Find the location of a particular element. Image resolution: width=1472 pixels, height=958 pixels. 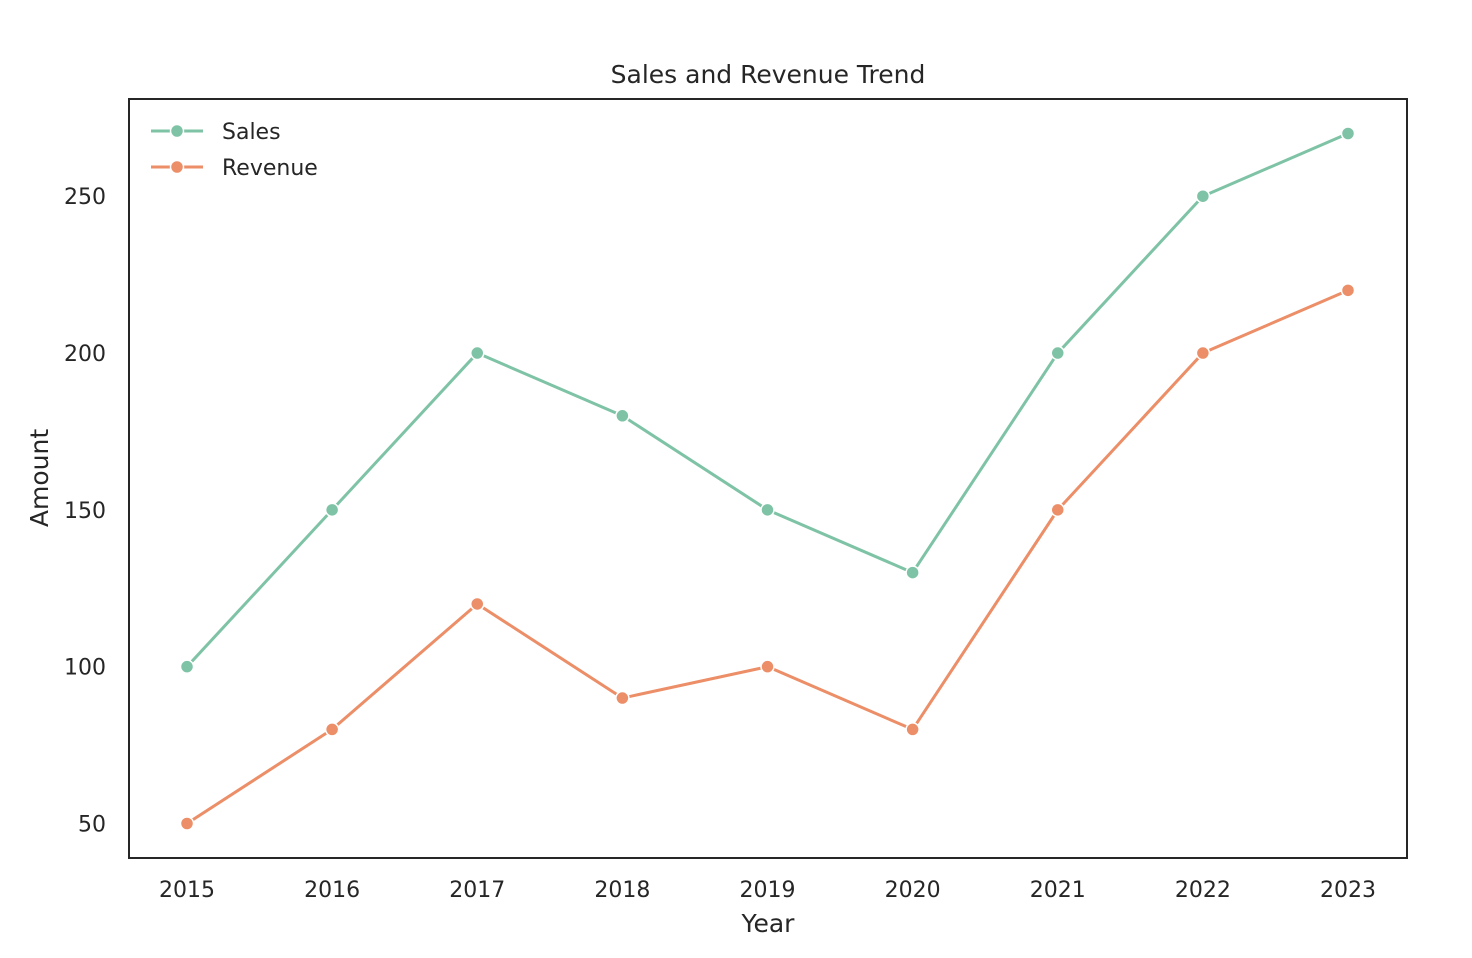

x-tick-label: 2021 is located at coordinates (1058, 890).